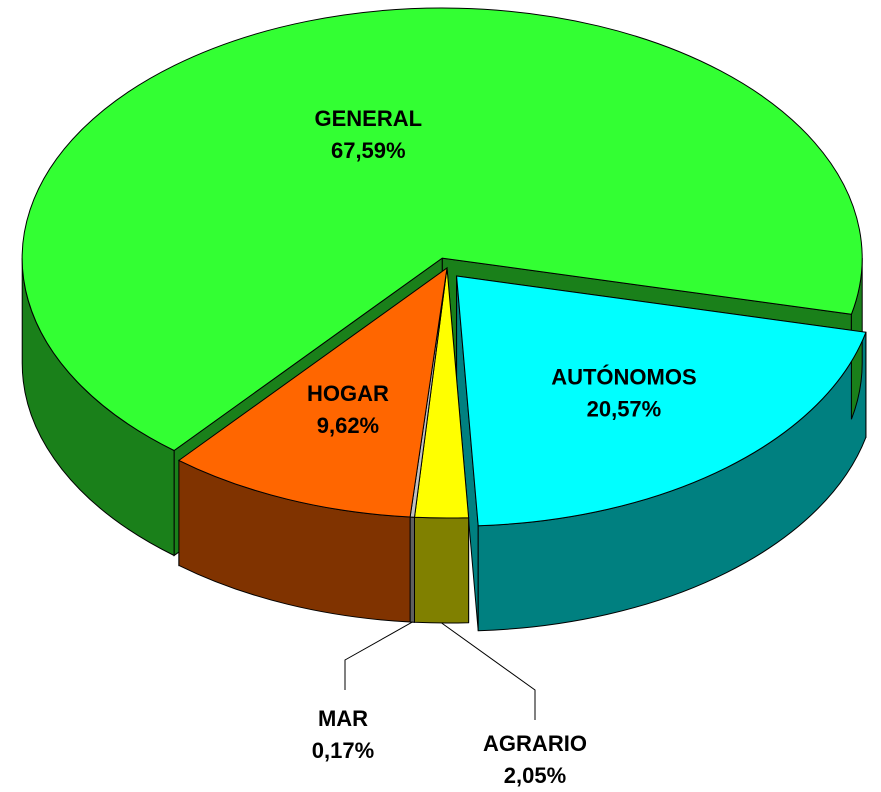 The image size is (881, 792). I want to click on slice-value: 67,59%, so click(368, 150).